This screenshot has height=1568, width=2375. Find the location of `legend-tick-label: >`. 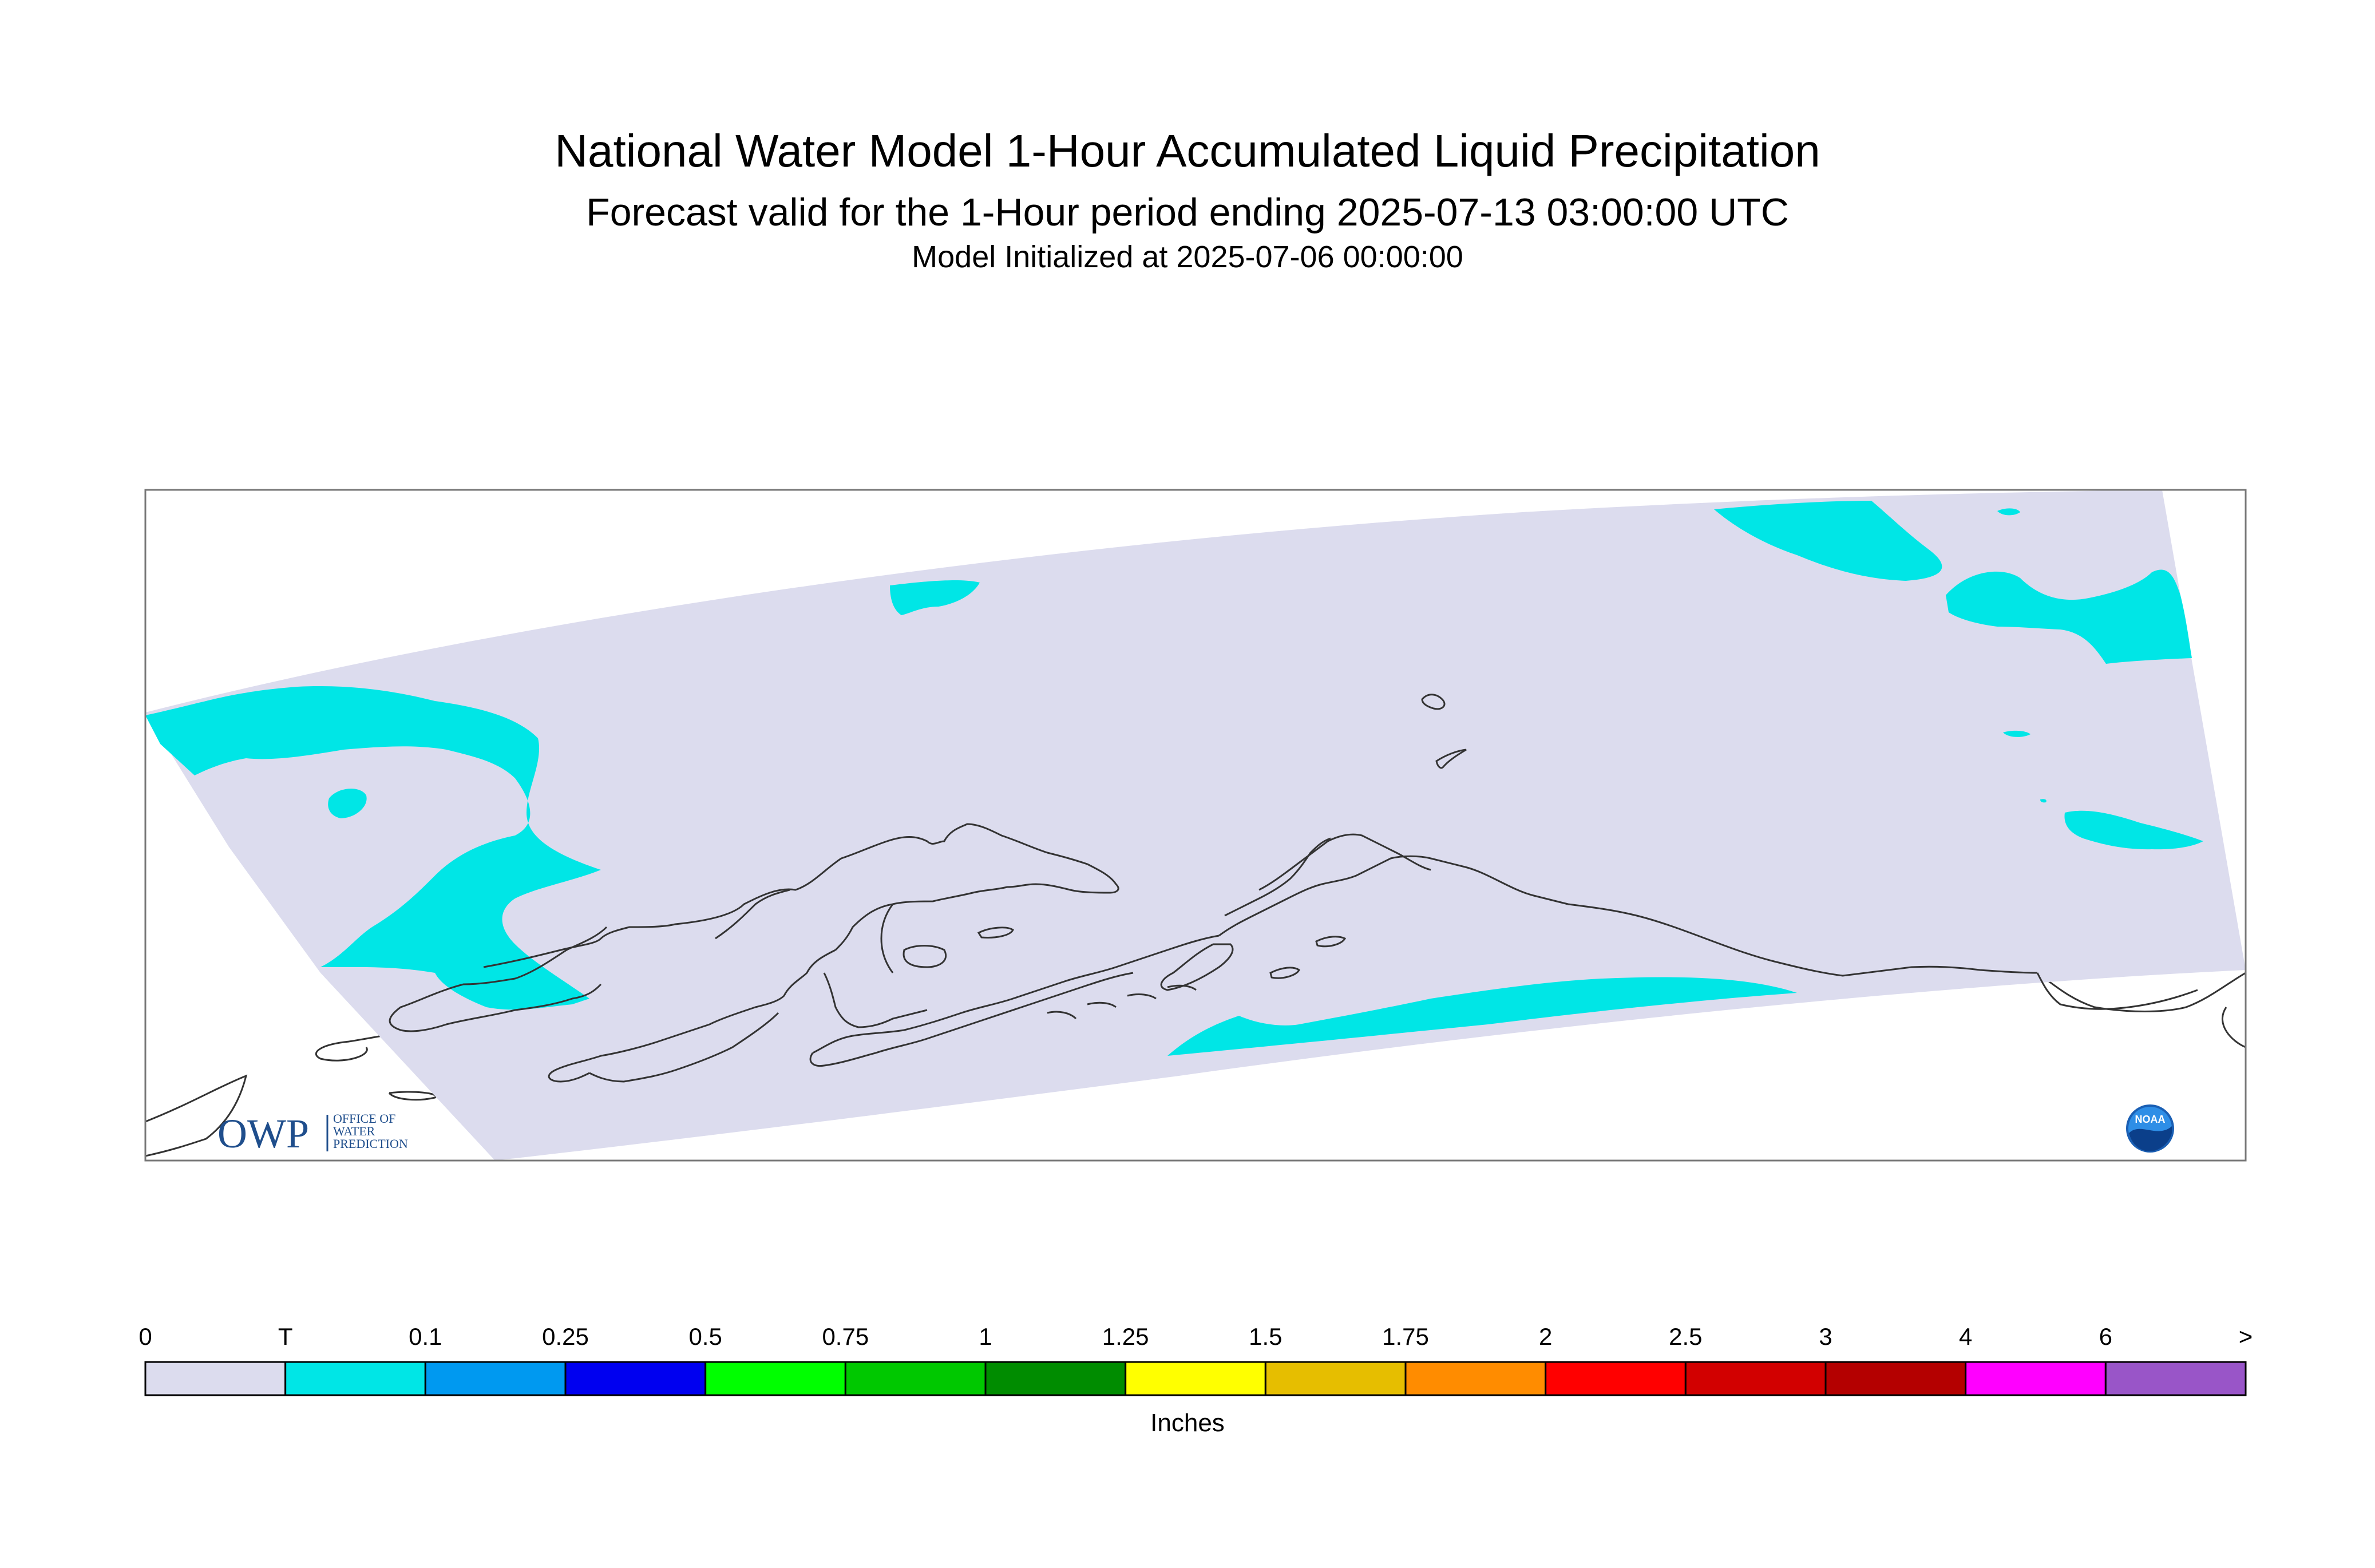

legend-tick-label: > is located at coordinates (2245, 1336).